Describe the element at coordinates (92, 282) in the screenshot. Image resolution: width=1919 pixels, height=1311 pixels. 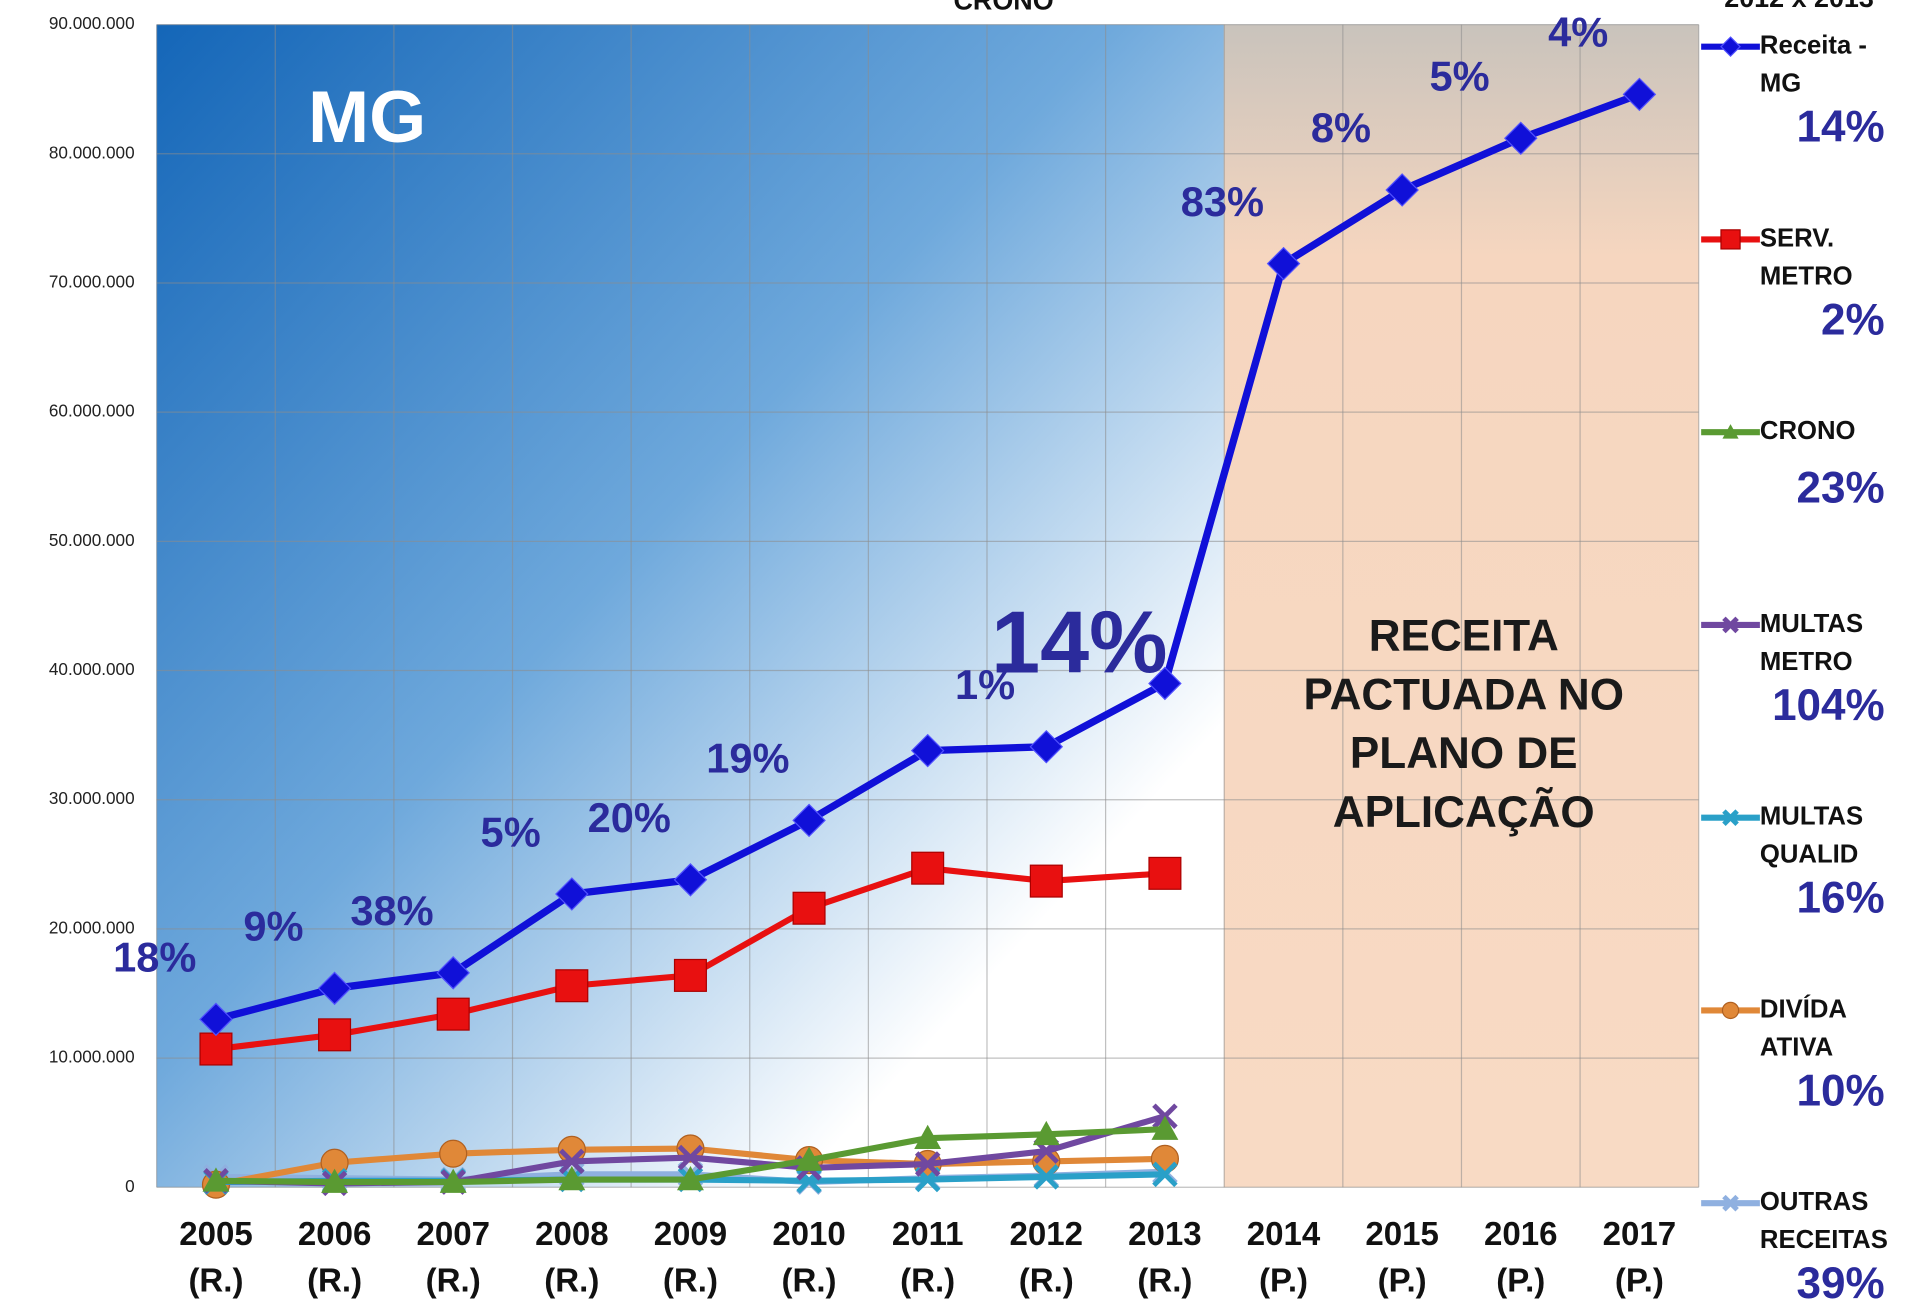
I see `y-tick-label: 70.000.000` at that location.